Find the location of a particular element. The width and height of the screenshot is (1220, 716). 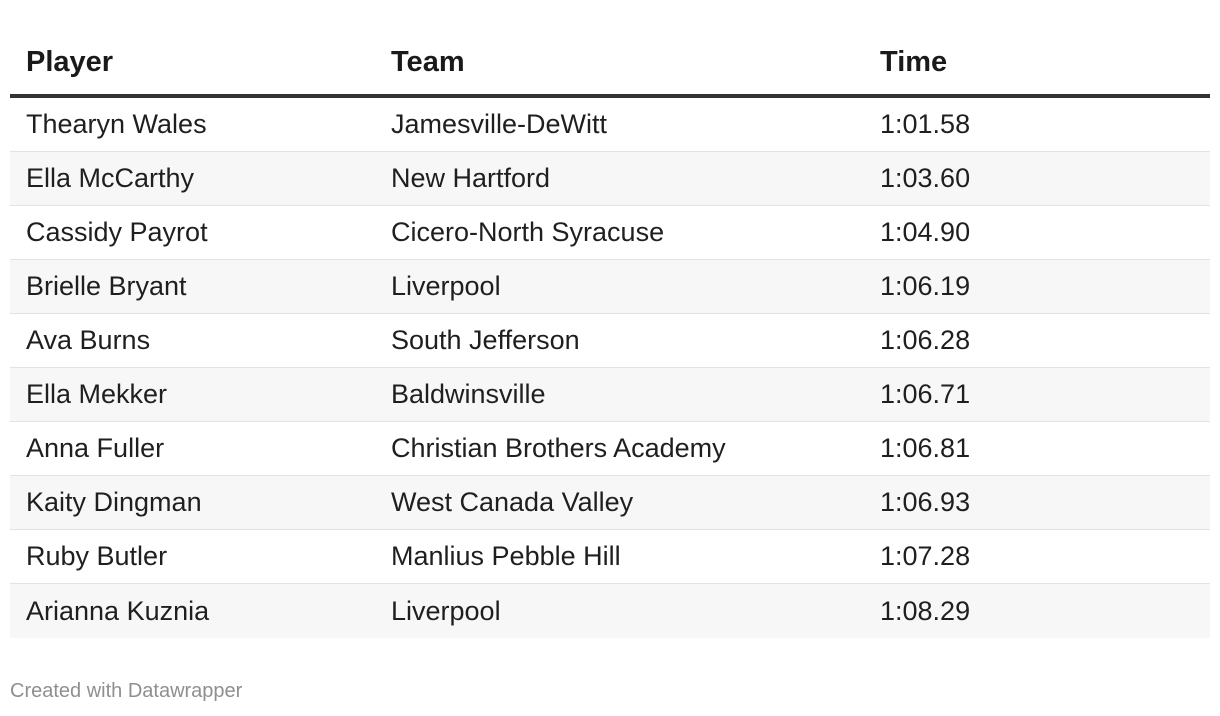

cell-time: 1:07.28 is located at coordinates (925, 556).